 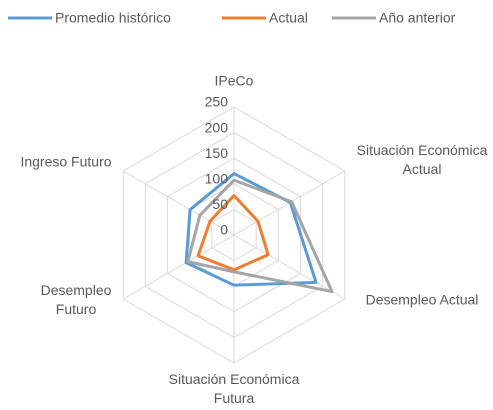 I want to click on tick-label: 250, so click(x=217, y=102).